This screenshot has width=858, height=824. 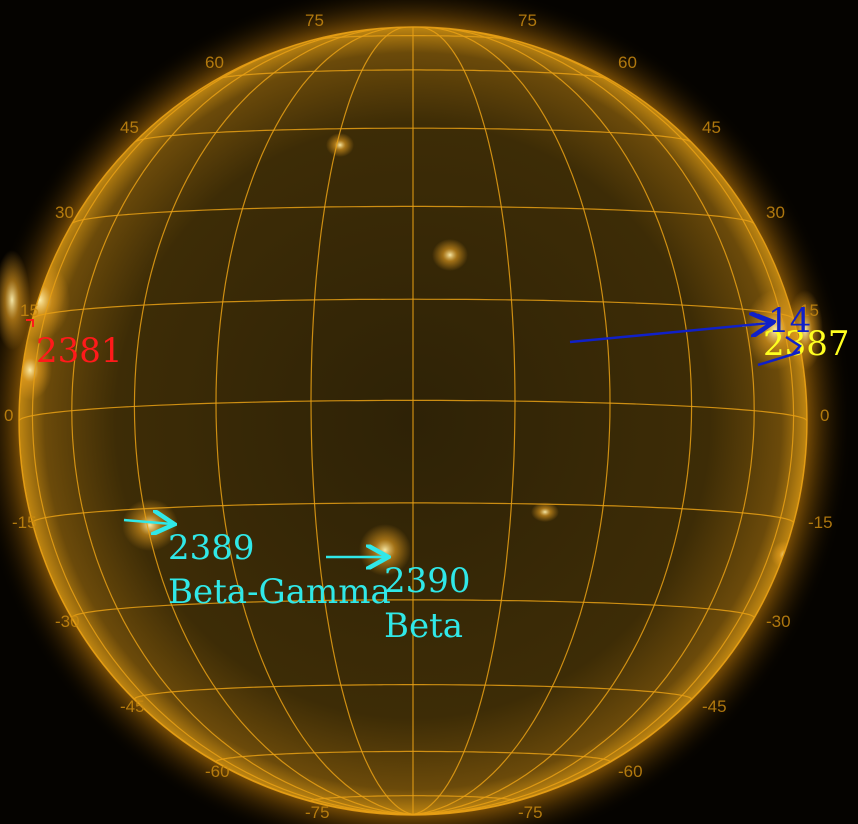 What do you see at coordinates (779, 358) in the screenshot?
I see `region-14-arrow-short` at bounding box center [779, 358].